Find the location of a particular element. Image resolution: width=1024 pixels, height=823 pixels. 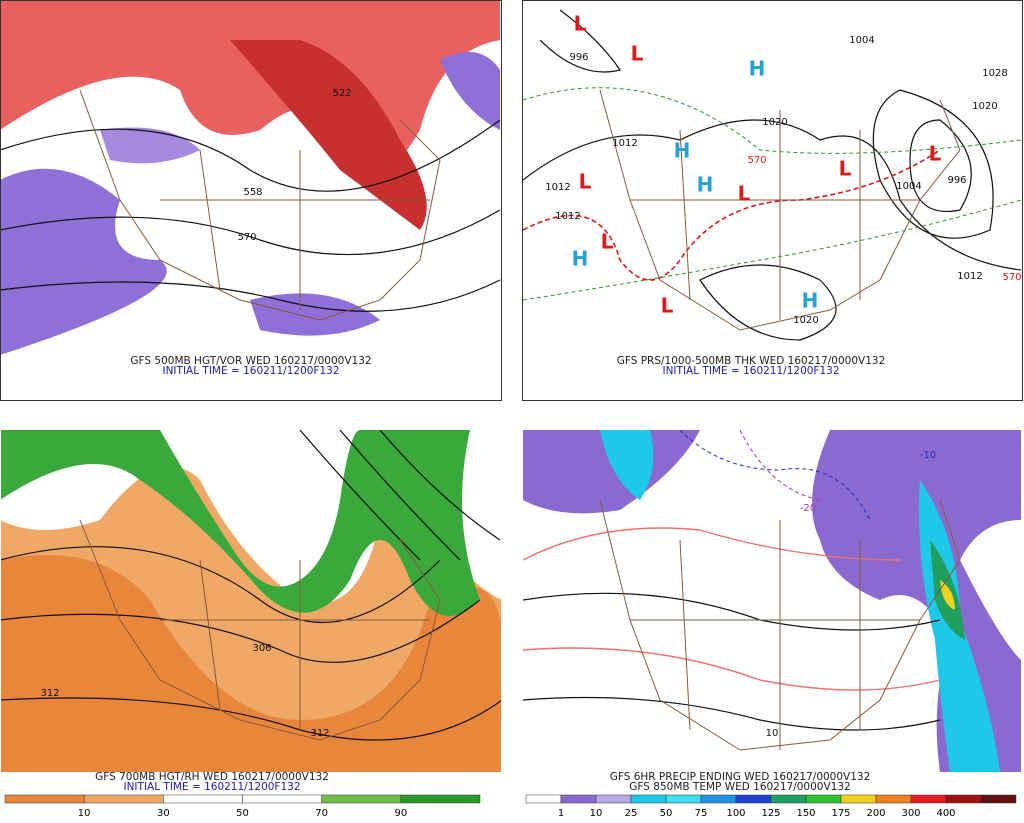

colorbar-label: 100 is located at coordinates (735, 813).